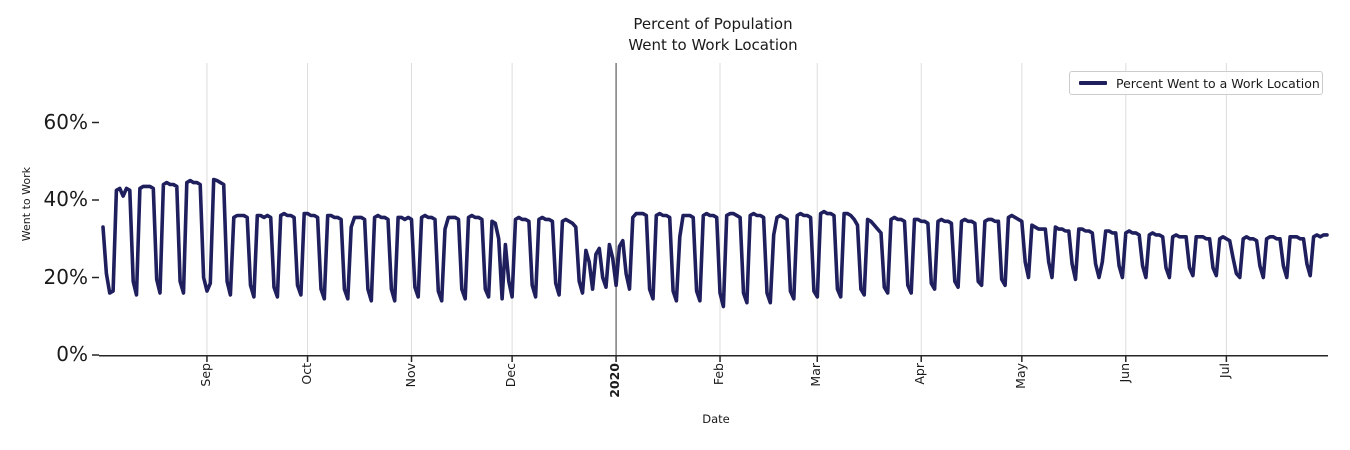  Describe the element at coordinates (816, 375) in the screenshot. I see `x-tick-label: Mar` at that location.